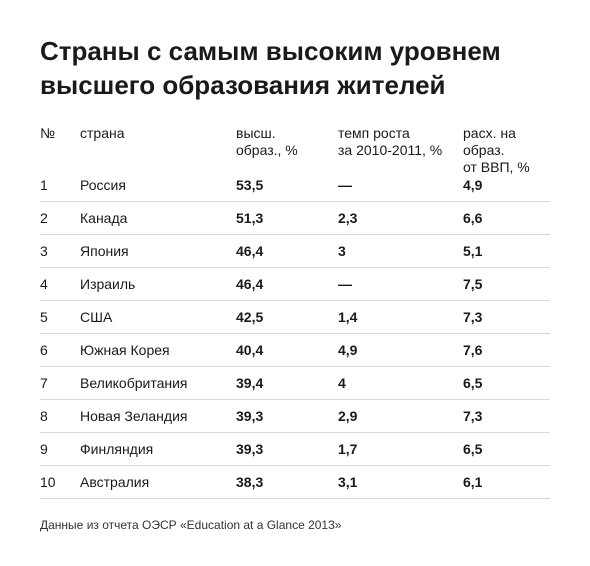 Image resolution: width=590 pixels, height=566 pixels. Describe the element at coordinates (489, 141) in the screenshot. I see `header-education-spending-line1: расх. на образ.` at that location.